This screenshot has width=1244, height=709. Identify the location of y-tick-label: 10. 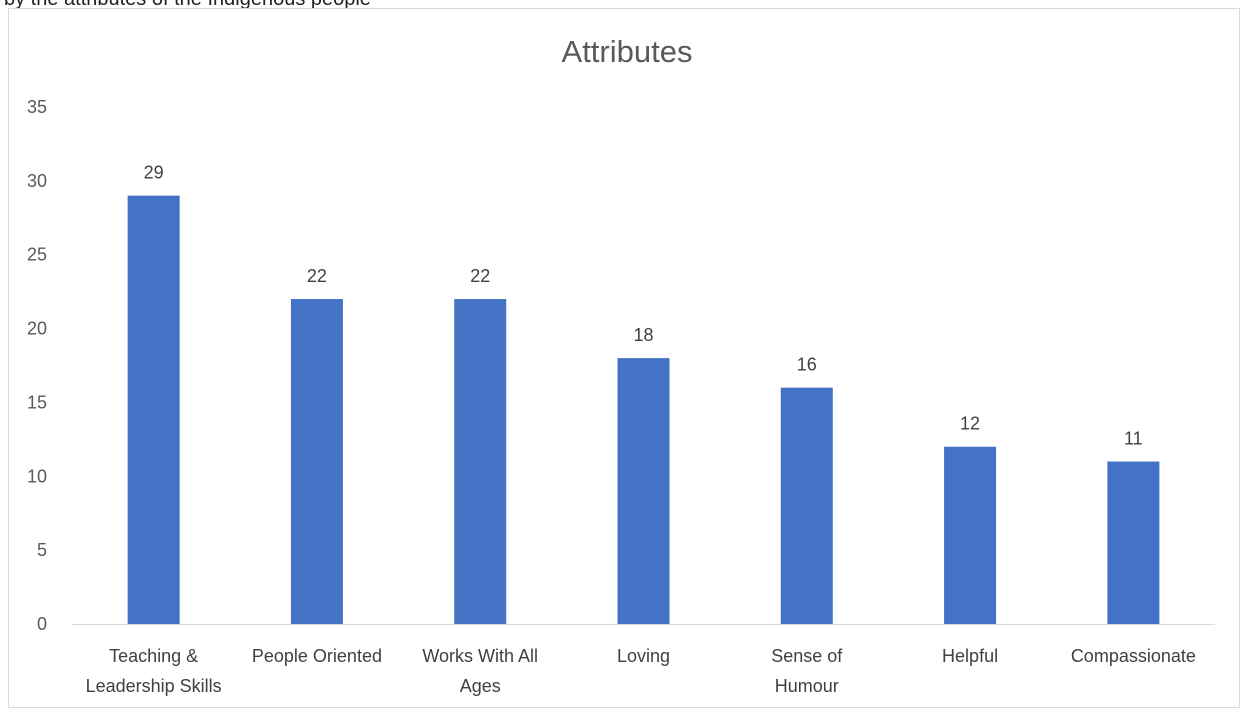
(37, 476).